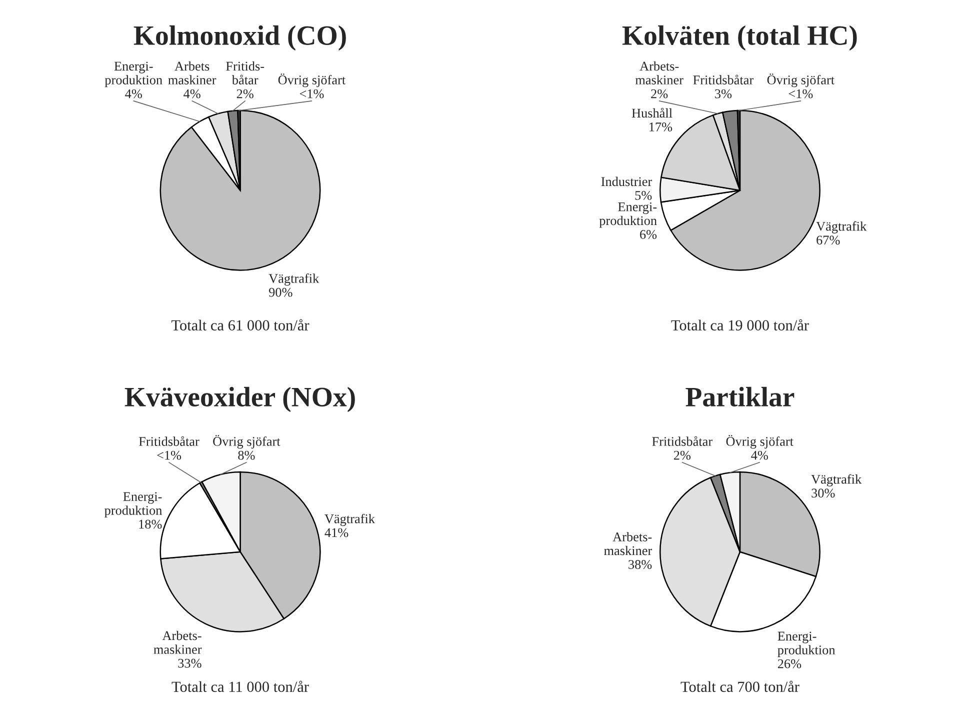 This screenshot has height=723, width=961. Describe the element at coordinates (643, 195) in the screenshot. I see `data-label: 5%` at that location.